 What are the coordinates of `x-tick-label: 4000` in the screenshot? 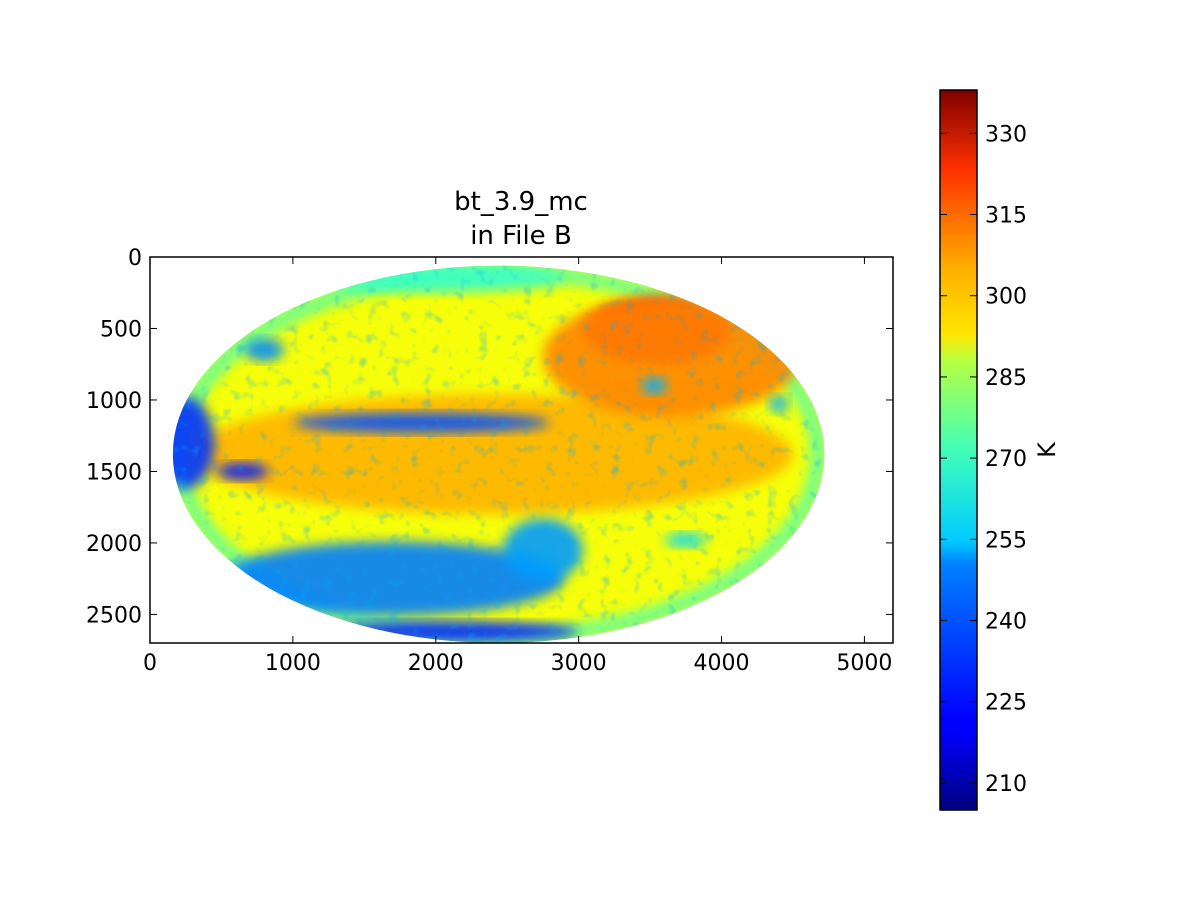 It's located at (722, 663).